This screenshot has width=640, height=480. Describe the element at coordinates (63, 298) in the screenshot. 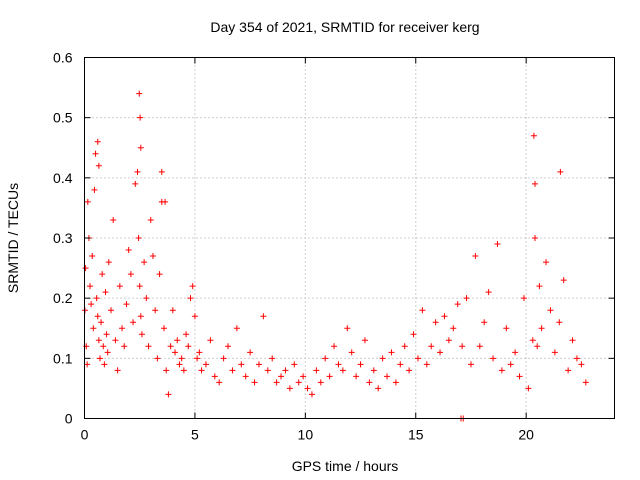

I see `y-tick-label: 0.2` at that location.